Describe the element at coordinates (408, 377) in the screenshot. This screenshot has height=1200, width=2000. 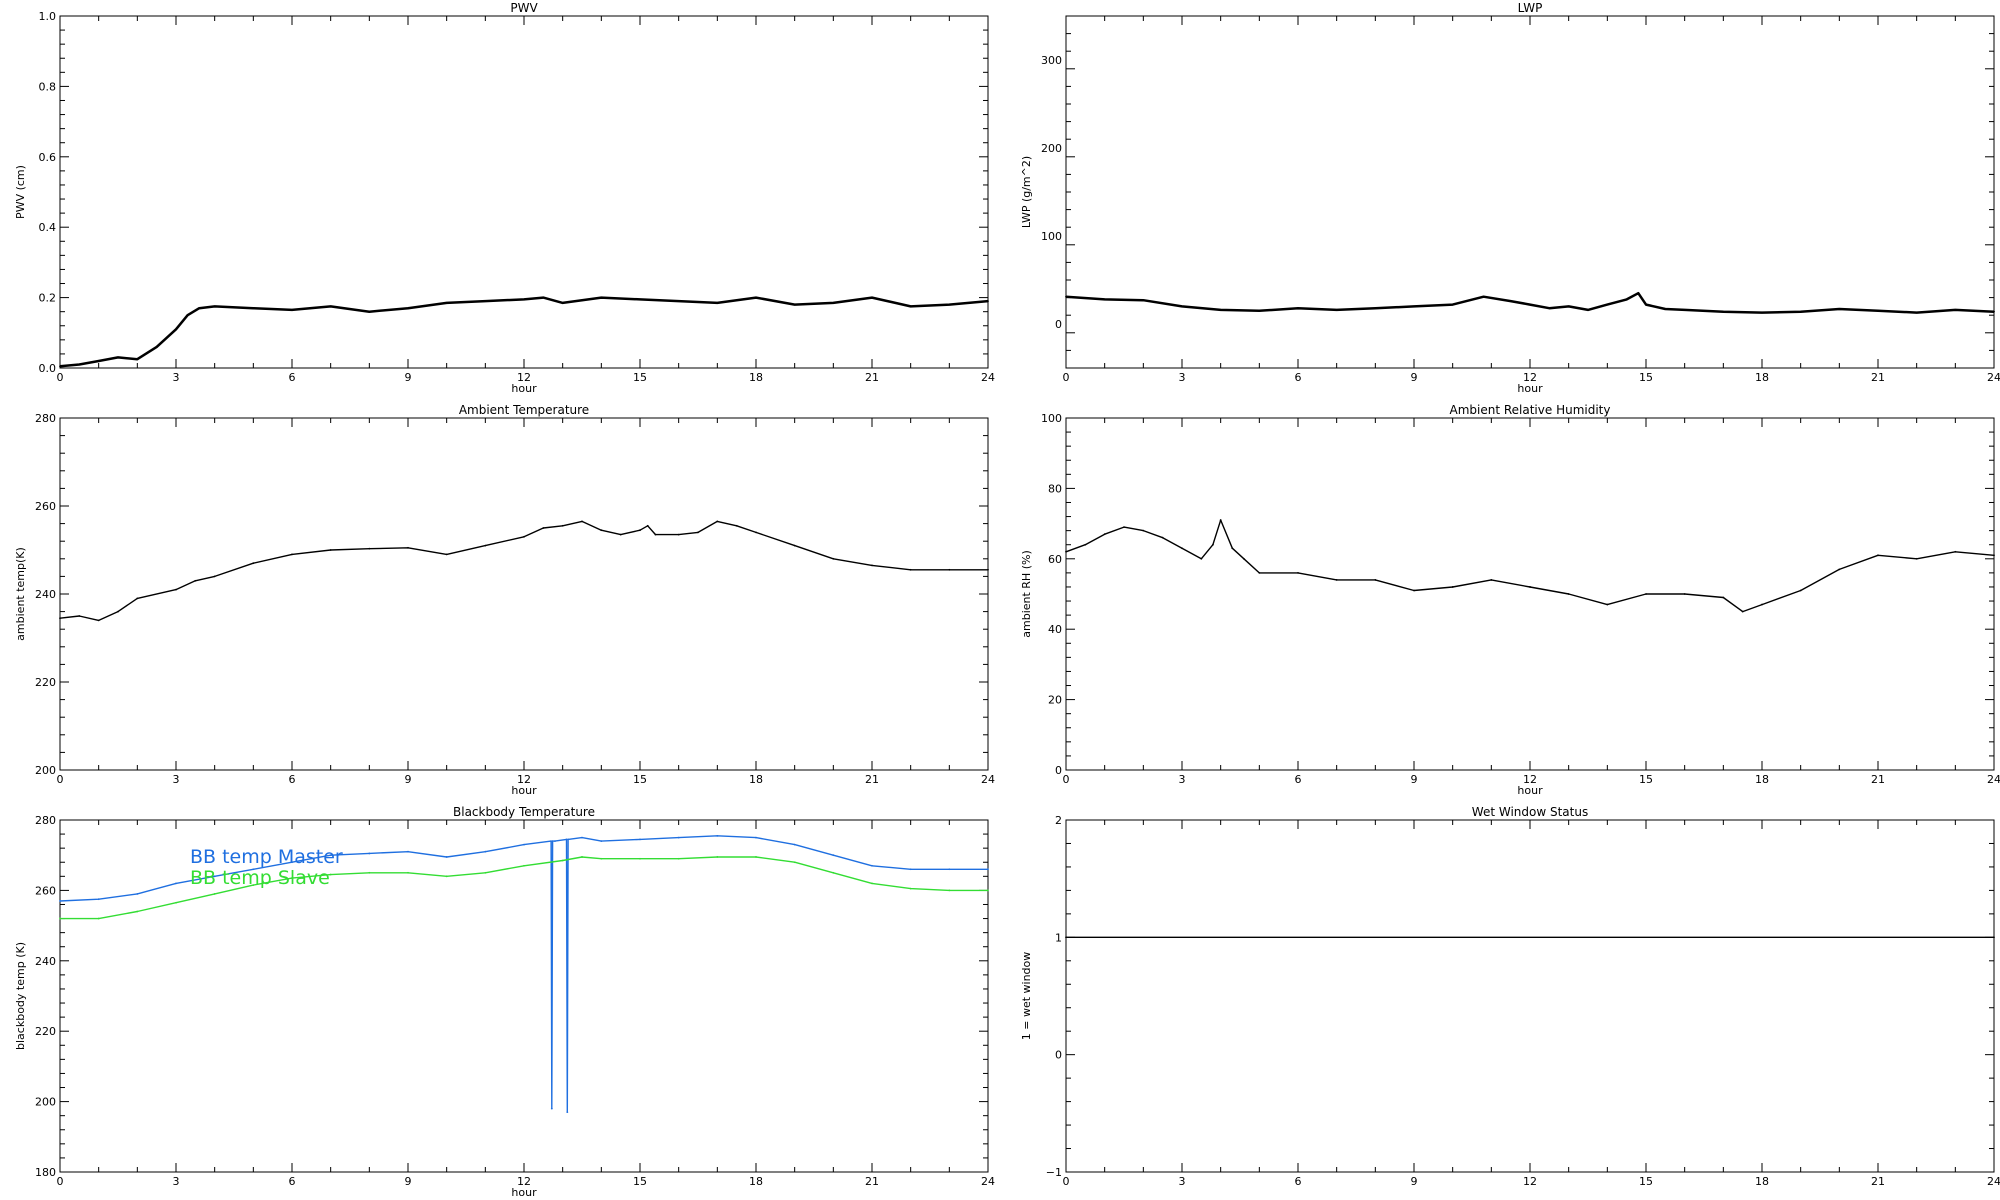
I see `x-tick-label: 9` at that location.